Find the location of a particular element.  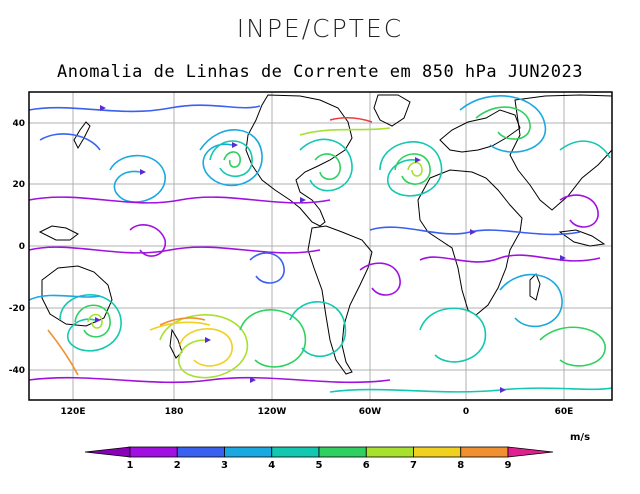

colorbar-label: 4 is located at coordinates (272, 465).